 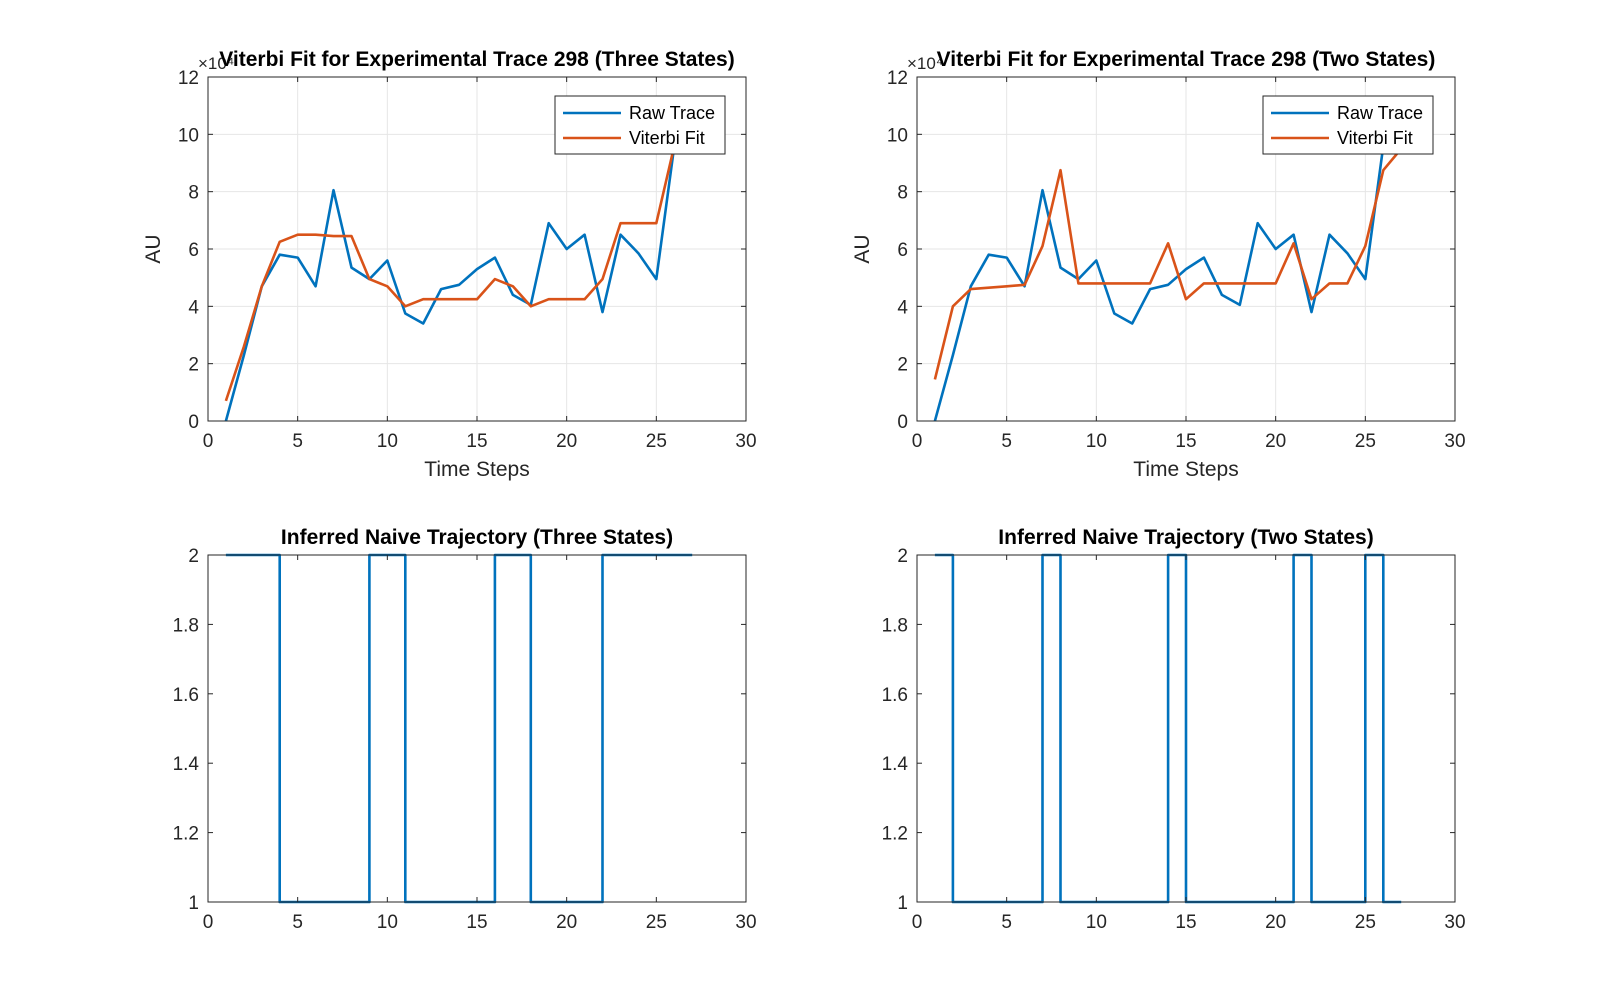 I want to click on plot-title: Inferred Naive Trajectory (Three States), so click(x=477, y=537).